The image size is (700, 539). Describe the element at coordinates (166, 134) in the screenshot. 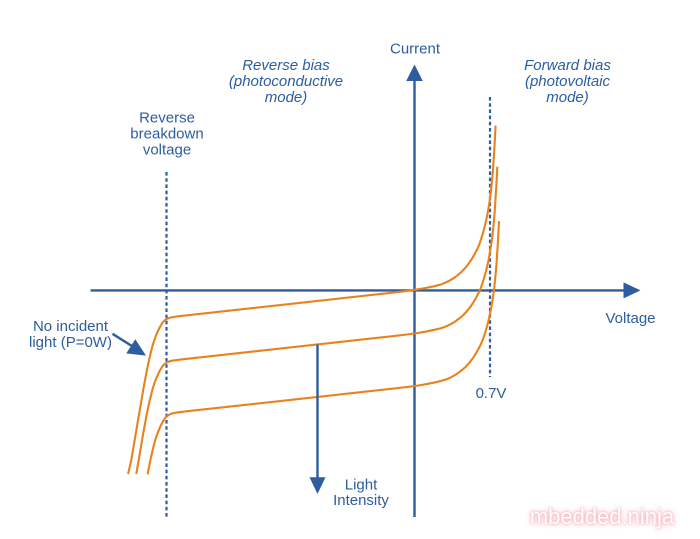

I see `svg-text: breakdown` at that location.